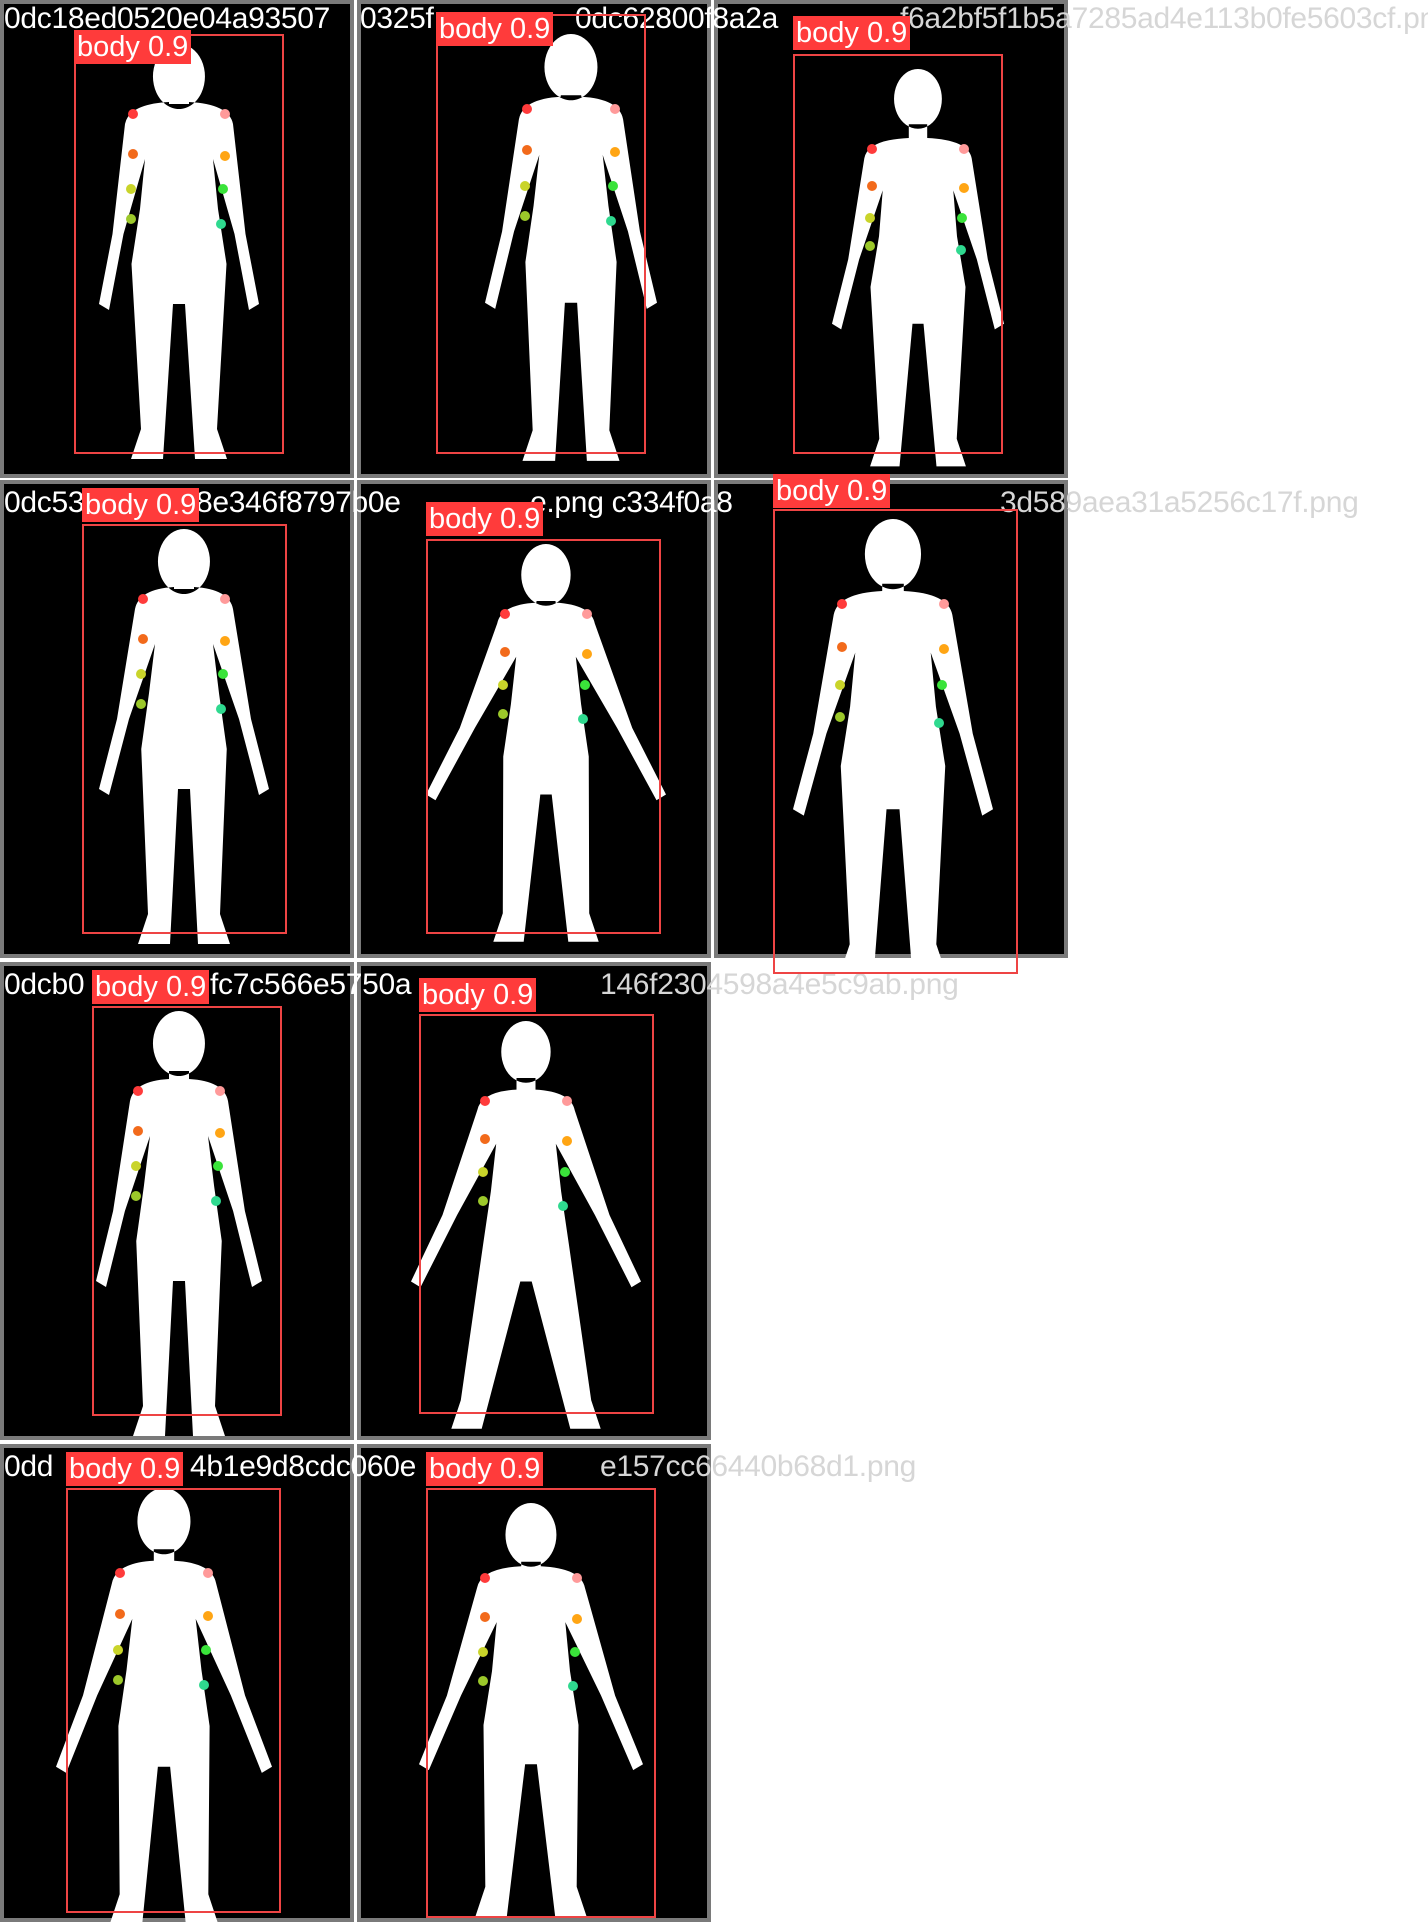  What do you see at coordinates (1164, 18) in the screenshot?
I see `tile-filename: f6a2bf5f1b5a7285ad4e113b0fe5603cf.png` at bounding box center [1164, 18].